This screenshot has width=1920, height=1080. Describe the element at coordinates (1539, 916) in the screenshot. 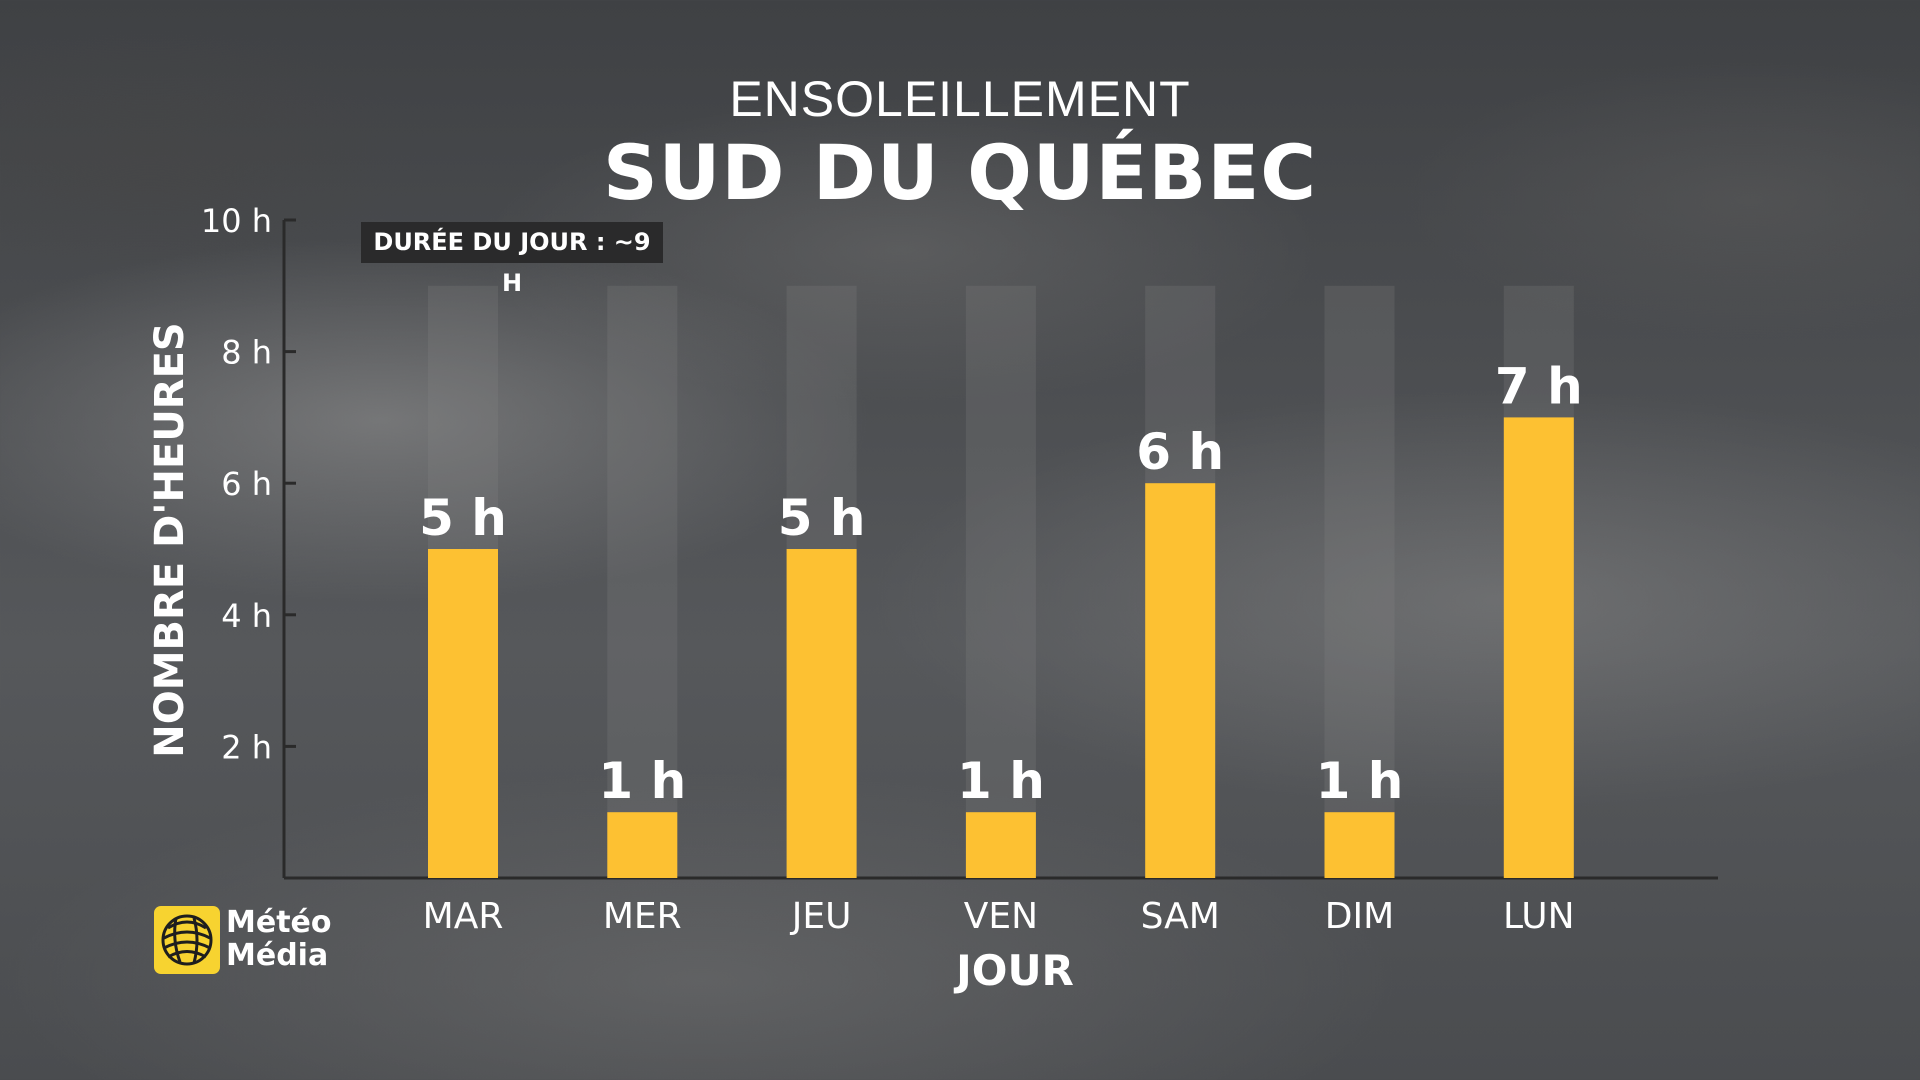

I see `x-tick-label: LUN` at that location.